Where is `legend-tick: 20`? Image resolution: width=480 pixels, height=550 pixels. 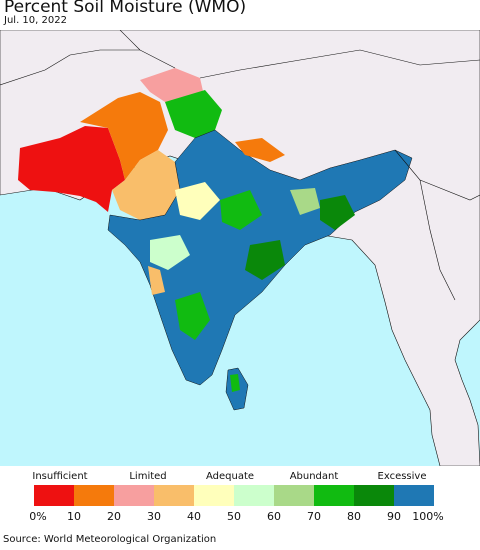 legend-tick: 20 is located at coordinates (114, 516).